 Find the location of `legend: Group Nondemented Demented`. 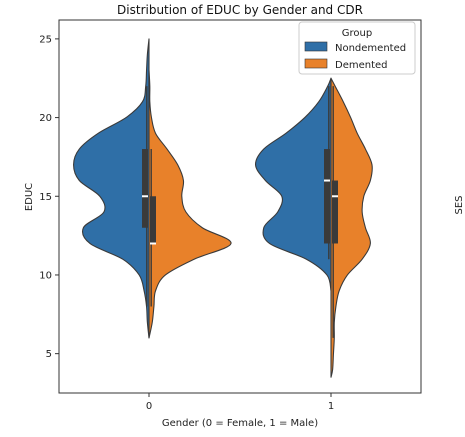

legend: Group Nondemented Demented is located at coordinates (357, 48).